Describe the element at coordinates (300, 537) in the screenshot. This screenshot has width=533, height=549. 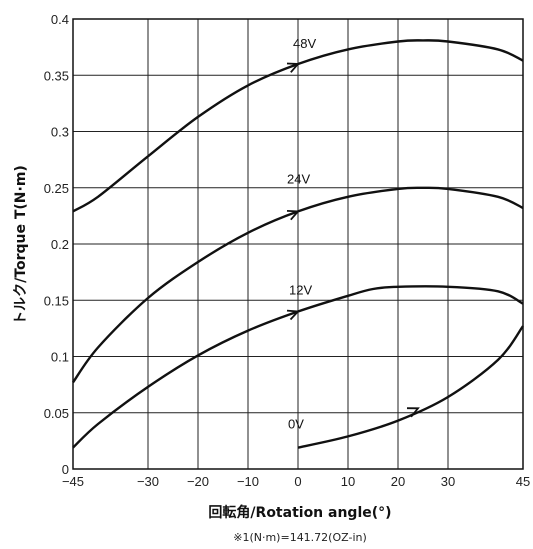
I see `footnote: ※1(N·m)=141.72(OZ-in)` at that location.